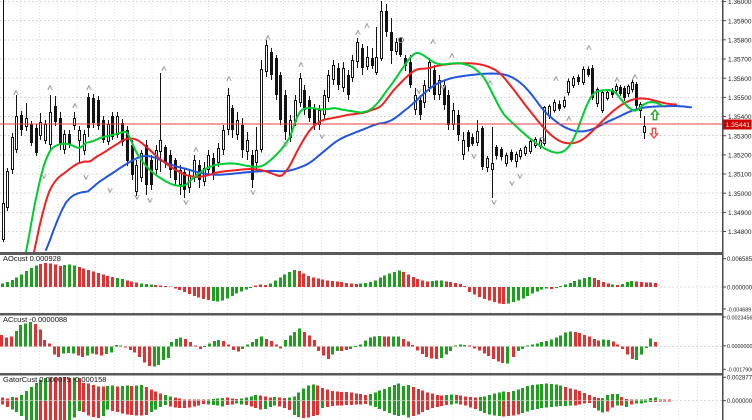 This screenshot has width=752, height=420. I want to click on svg-text: 1.35100, so click(740, 175).